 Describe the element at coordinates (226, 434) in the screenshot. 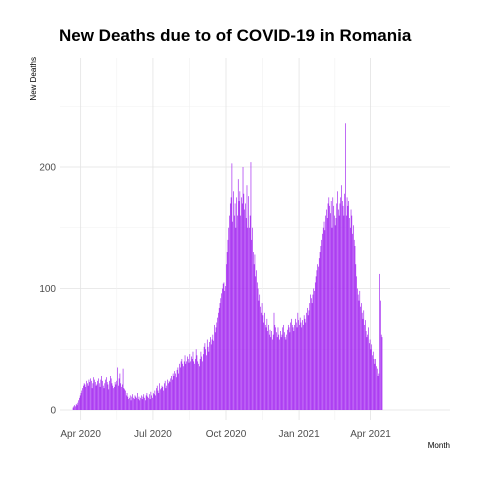

I see `x-tick-label: Oct 2020` at that location.